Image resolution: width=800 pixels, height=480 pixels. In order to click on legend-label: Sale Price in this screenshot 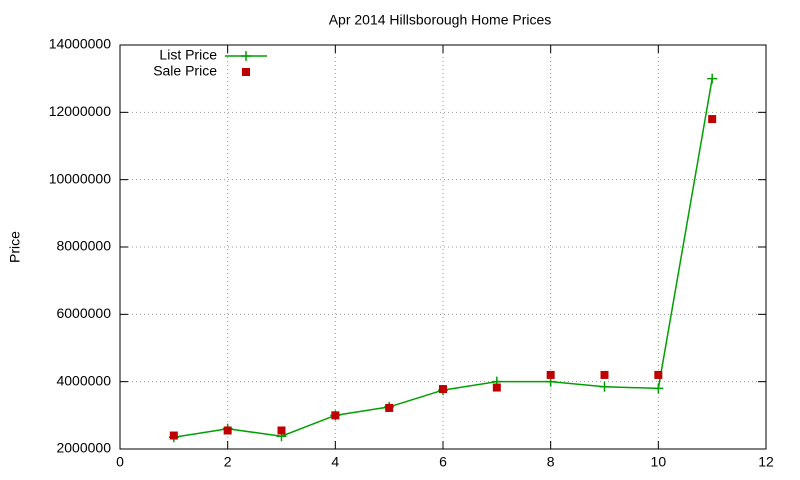, I will do `click(185, 71)`.